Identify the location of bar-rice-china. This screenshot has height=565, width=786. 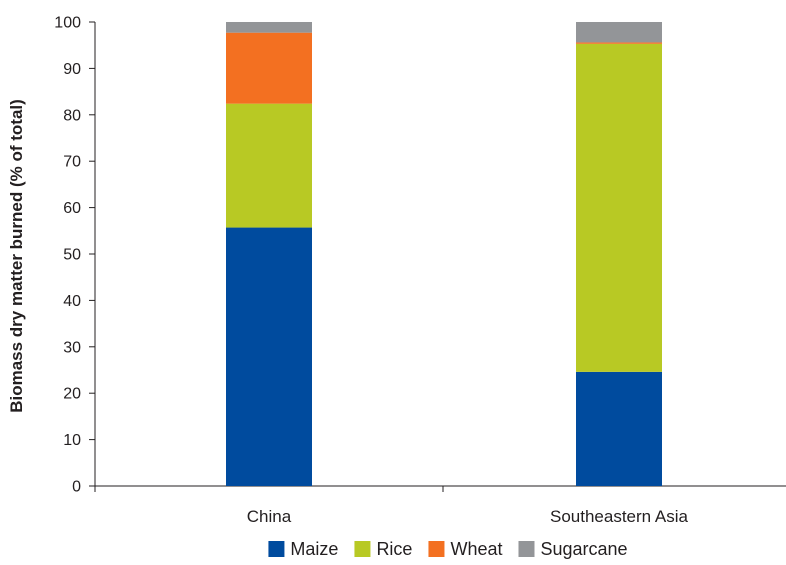
(269, 165).